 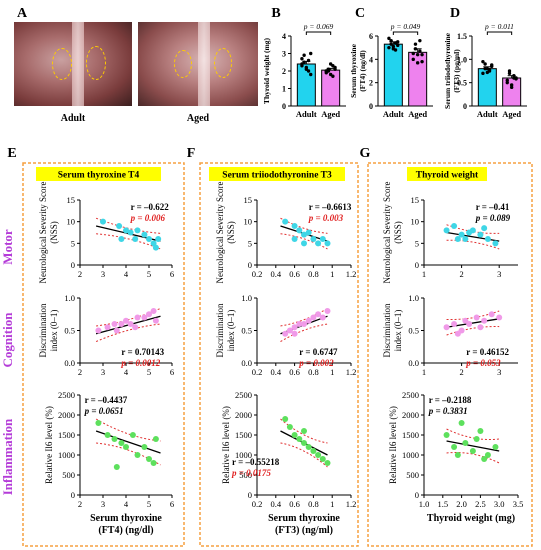 What do you see at coordinates (493, 207) in the screenshot?
I see `r-value: r = –0.41` at bounding box center [493, 207].